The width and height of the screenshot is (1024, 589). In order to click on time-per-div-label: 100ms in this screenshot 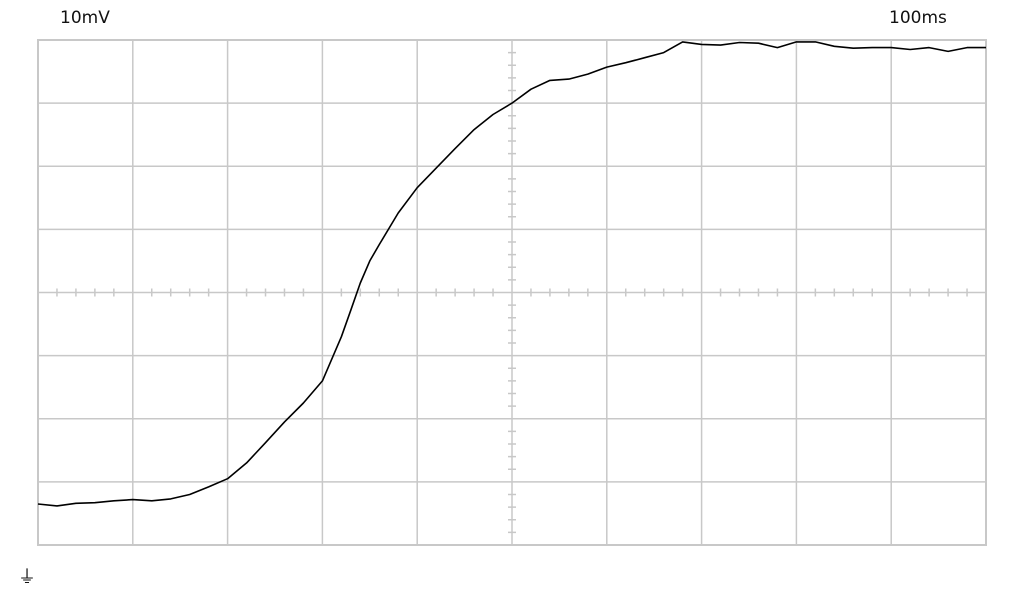, I will do `click(918, 18)`.